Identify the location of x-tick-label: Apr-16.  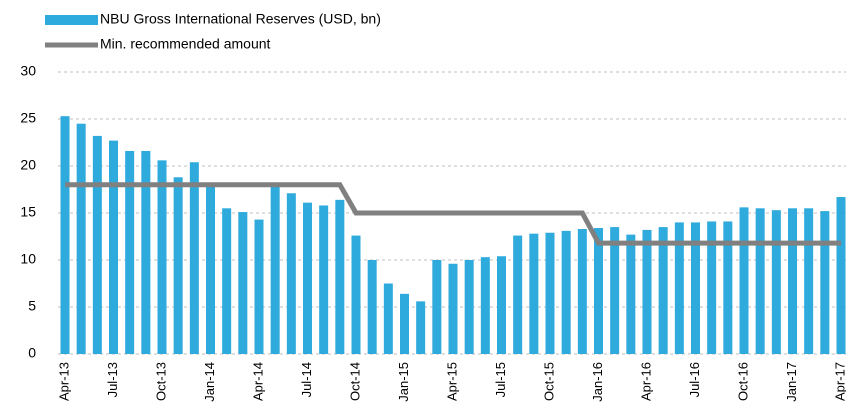
(645, 381).